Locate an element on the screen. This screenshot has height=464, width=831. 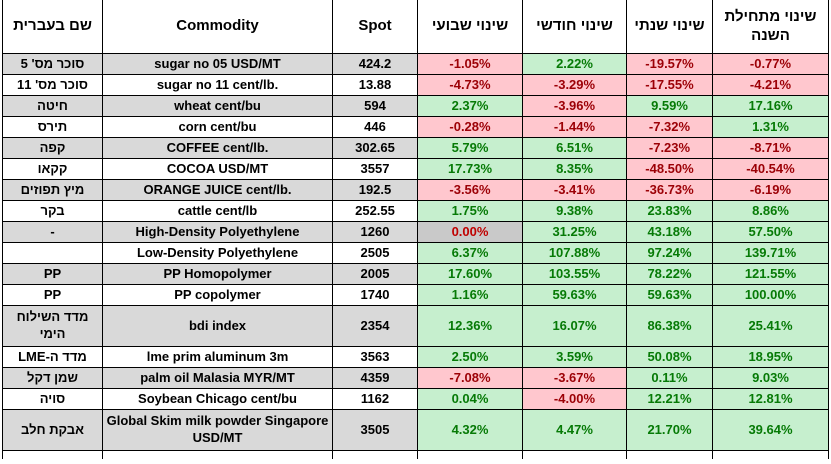
cell-spot: 1260 is located at coordinates (375, 232).